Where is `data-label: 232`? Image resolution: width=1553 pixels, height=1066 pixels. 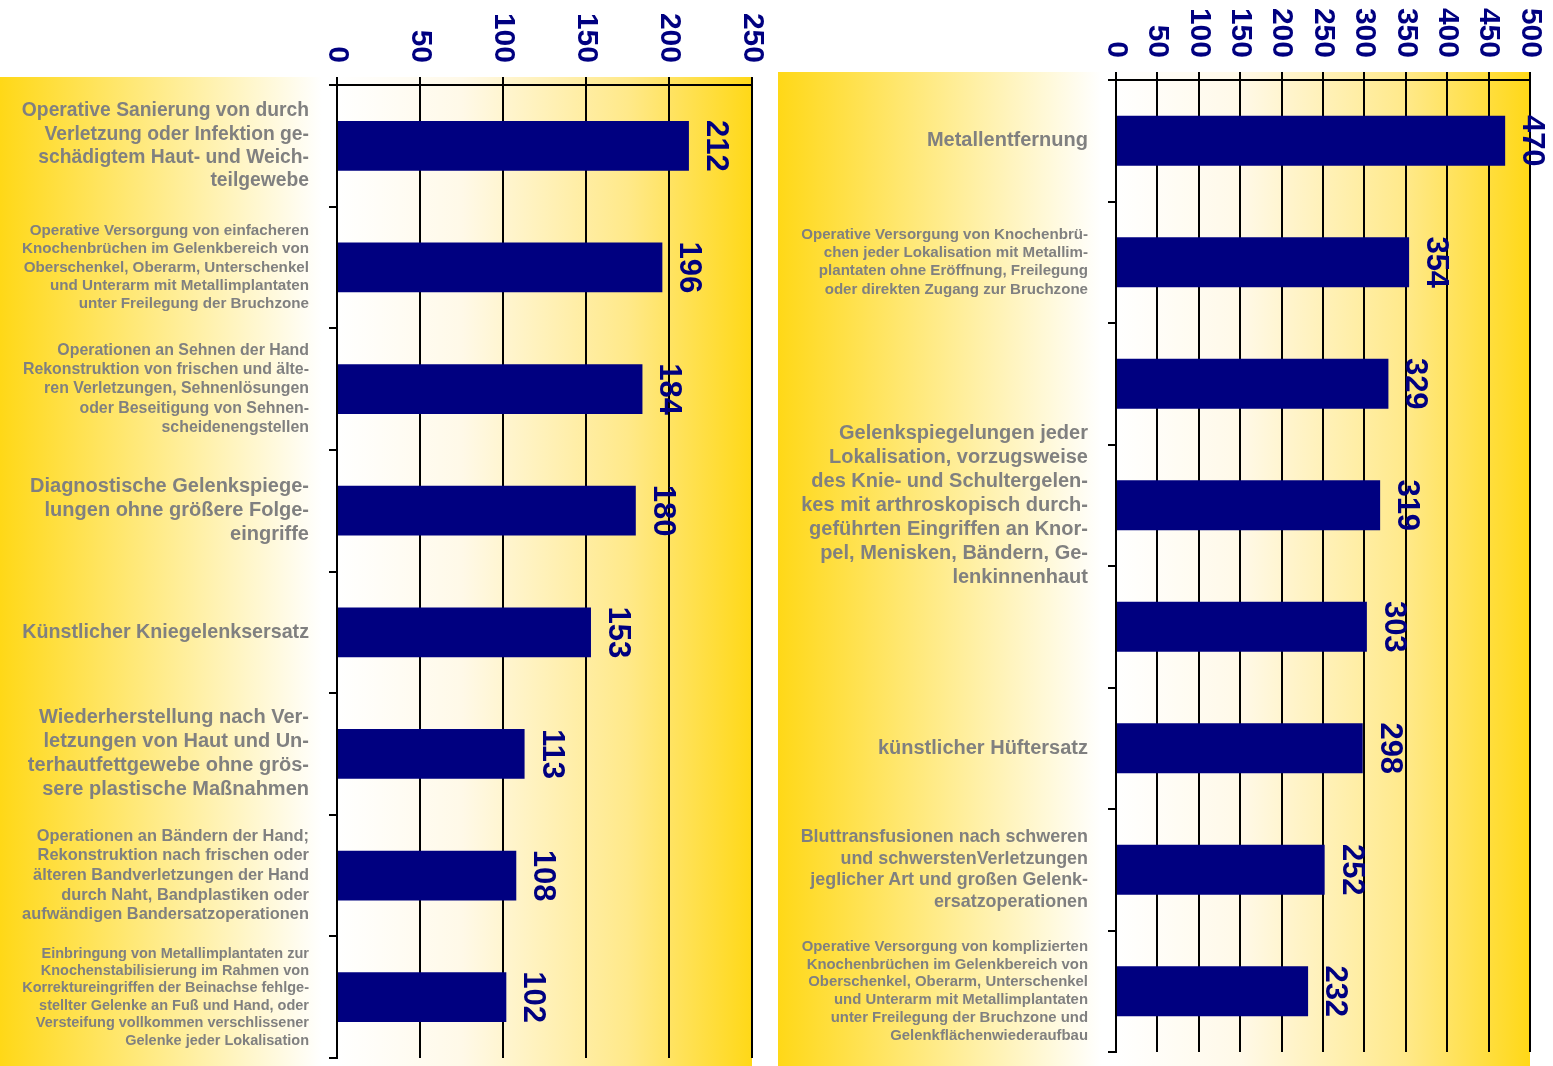 data-label: 232 is located at coordinates (1337, 991).